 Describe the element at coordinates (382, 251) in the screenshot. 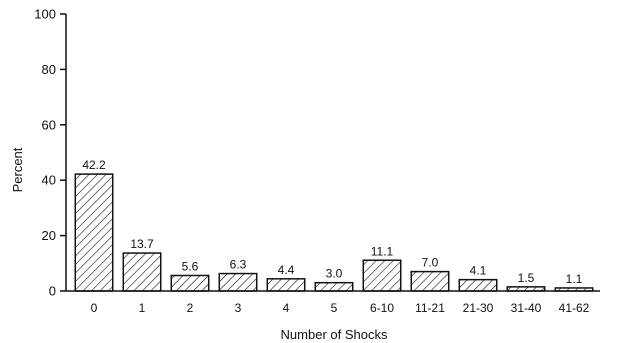

I see `bar-value-label: 11.1` at that location.